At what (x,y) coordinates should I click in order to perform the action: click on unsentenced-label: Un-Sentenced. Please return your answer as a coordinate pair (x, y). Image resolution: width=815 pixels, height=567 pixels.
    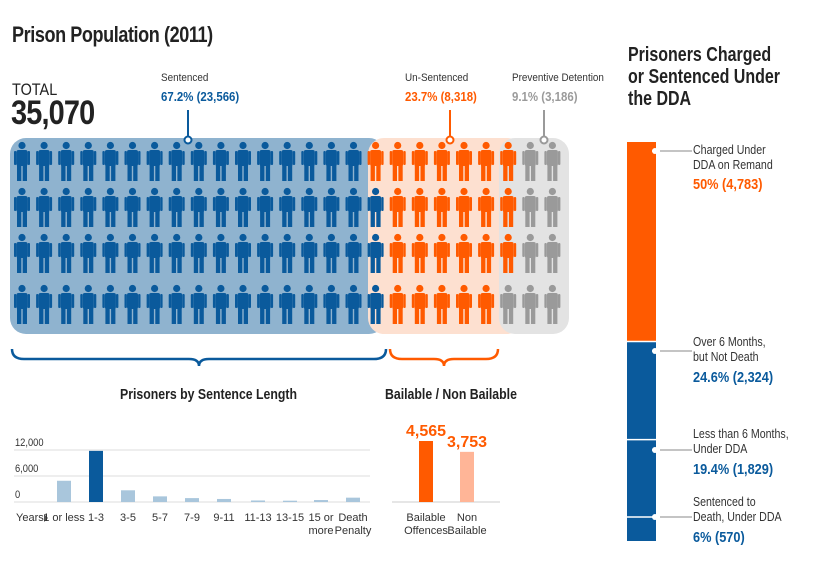
    Looking at the image, I should click on (437, 78).